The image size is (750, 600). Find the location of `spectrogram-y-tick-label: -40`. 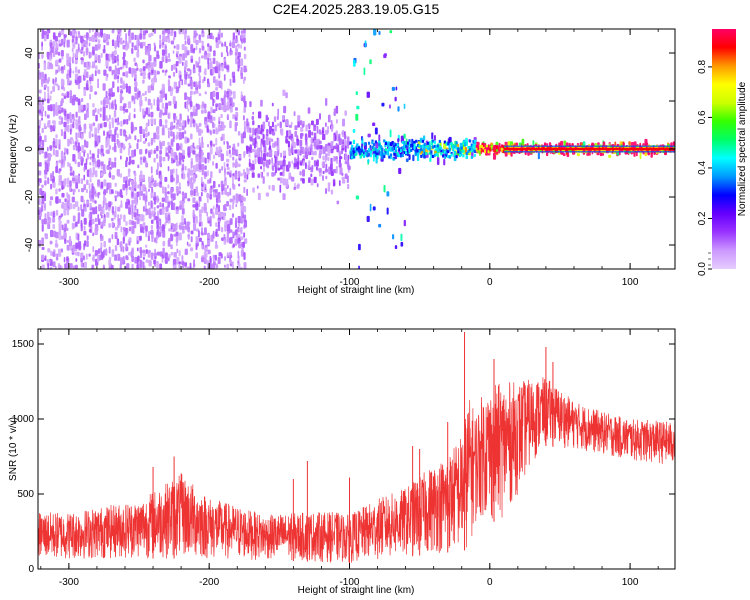

spectrogram-y-tick-label: -40 is located at coordinates (29, 244).